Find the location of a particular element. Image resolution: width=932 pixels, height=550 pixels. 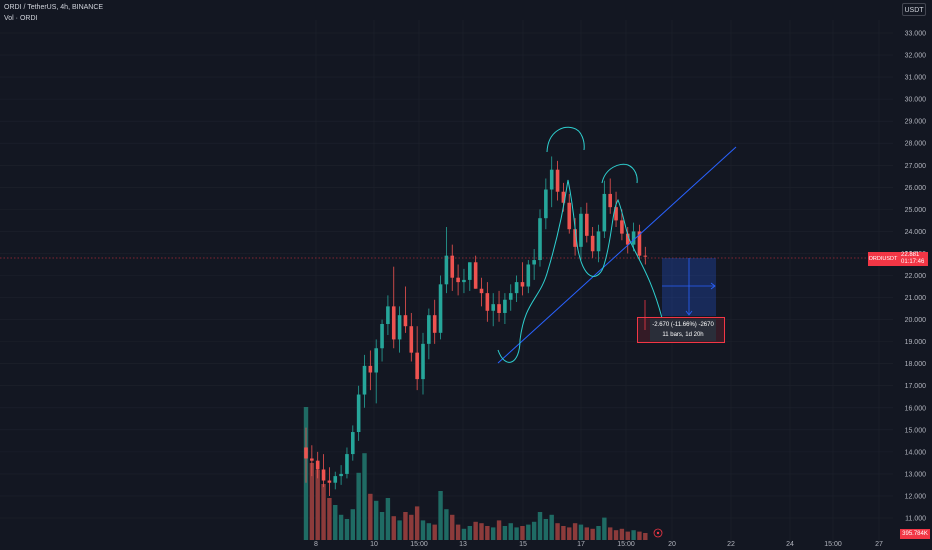

symbol-title: ORDI / TetherUS, 4h, BINANCE is located at coordinates (54, 7).